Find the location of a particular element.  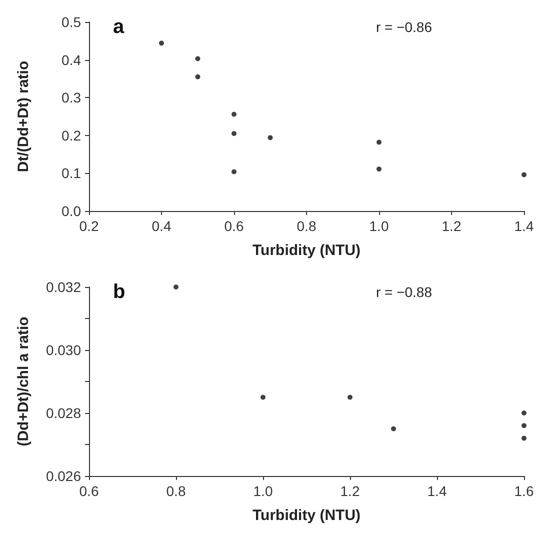

x-tick-label: 0.2 is located at coordinates (89, 226).